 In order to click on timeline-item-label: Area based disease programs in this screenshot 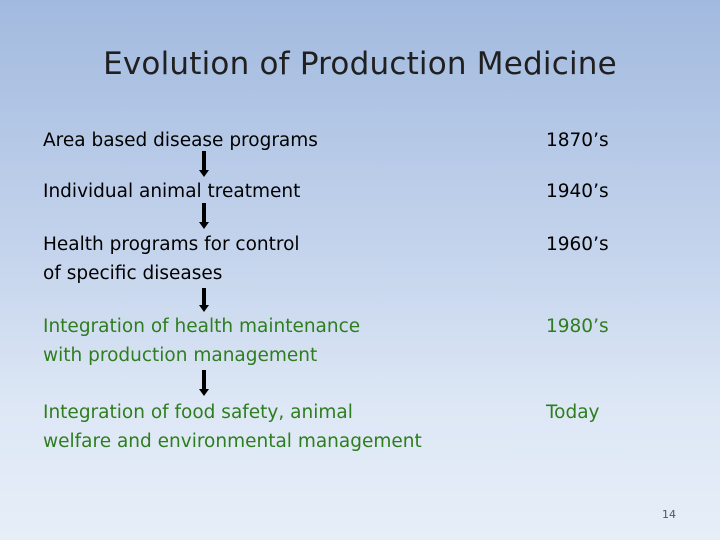, I will do `click(180, 140)`.